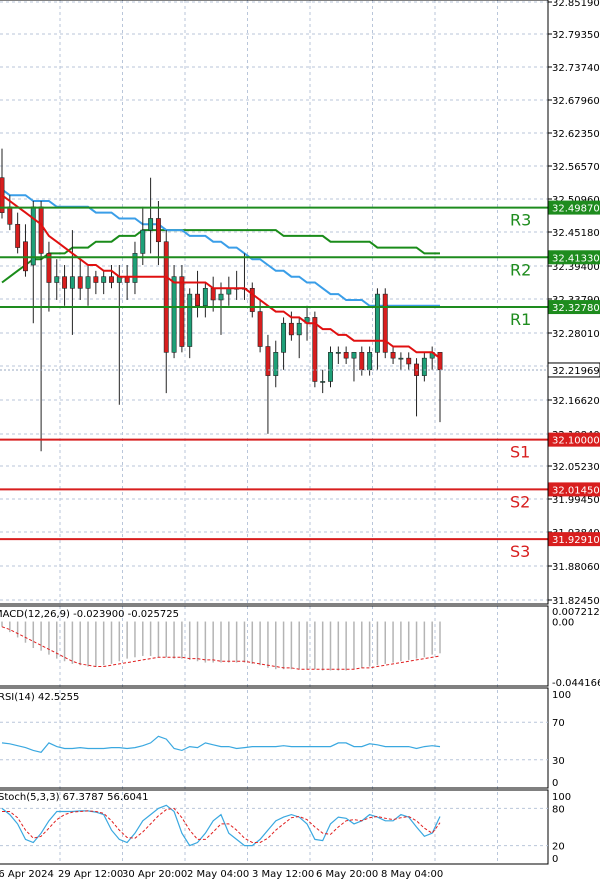 The width and height of the screenshot is (600, 889). I want to click on x-tick-label: 3 May 12:00, so click(283, 874).